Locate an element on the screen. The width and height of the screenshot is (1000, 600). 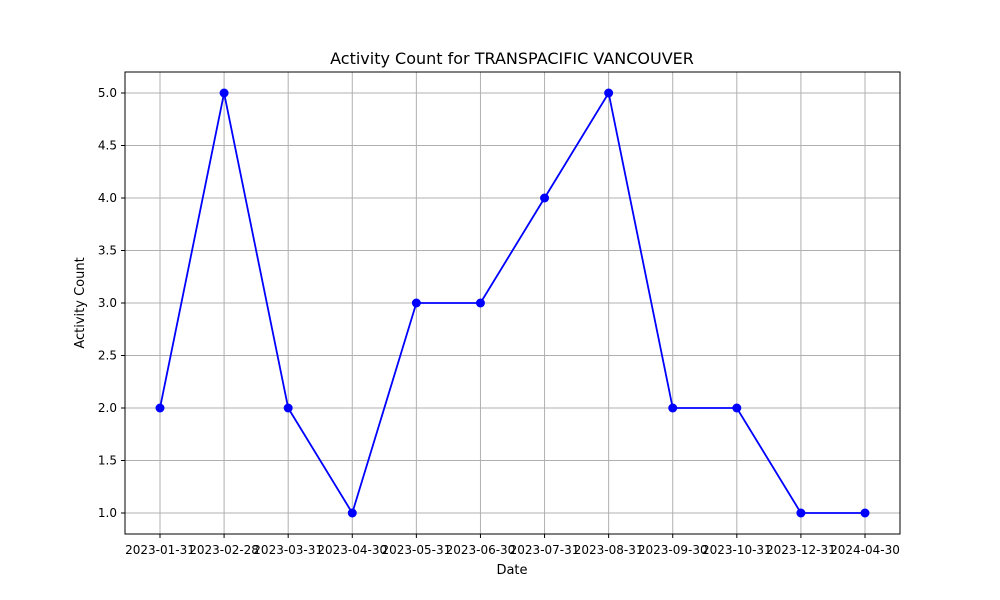
x-tick-label: 2023-12-31 is located at coordinates (801, 550).